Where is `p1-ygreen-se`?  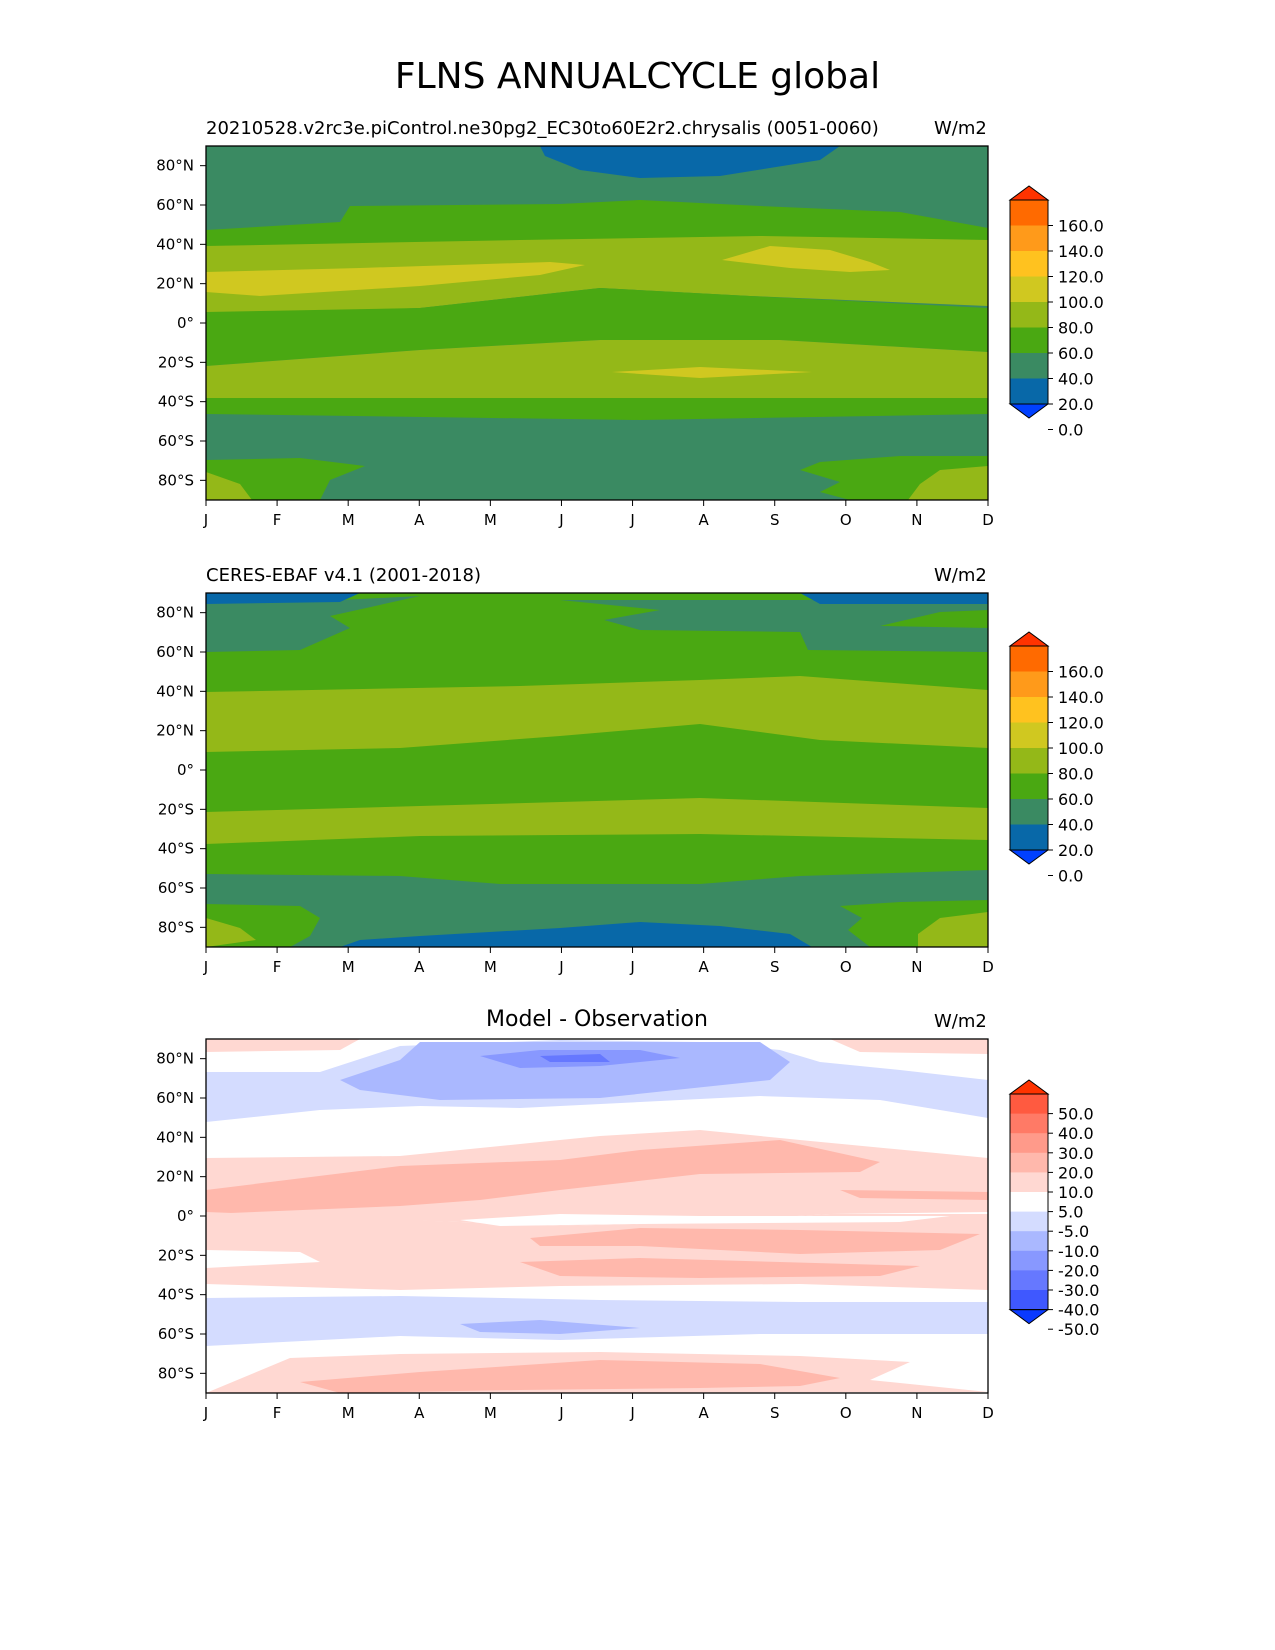
p1-ygreen-se is located at coordinates (948, 483).